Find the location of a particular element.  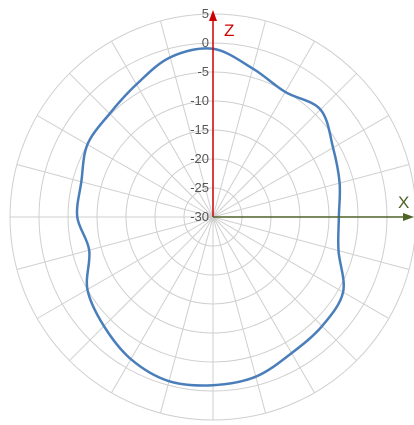

z-axis-label: Z is located at coordinates (229, 30).